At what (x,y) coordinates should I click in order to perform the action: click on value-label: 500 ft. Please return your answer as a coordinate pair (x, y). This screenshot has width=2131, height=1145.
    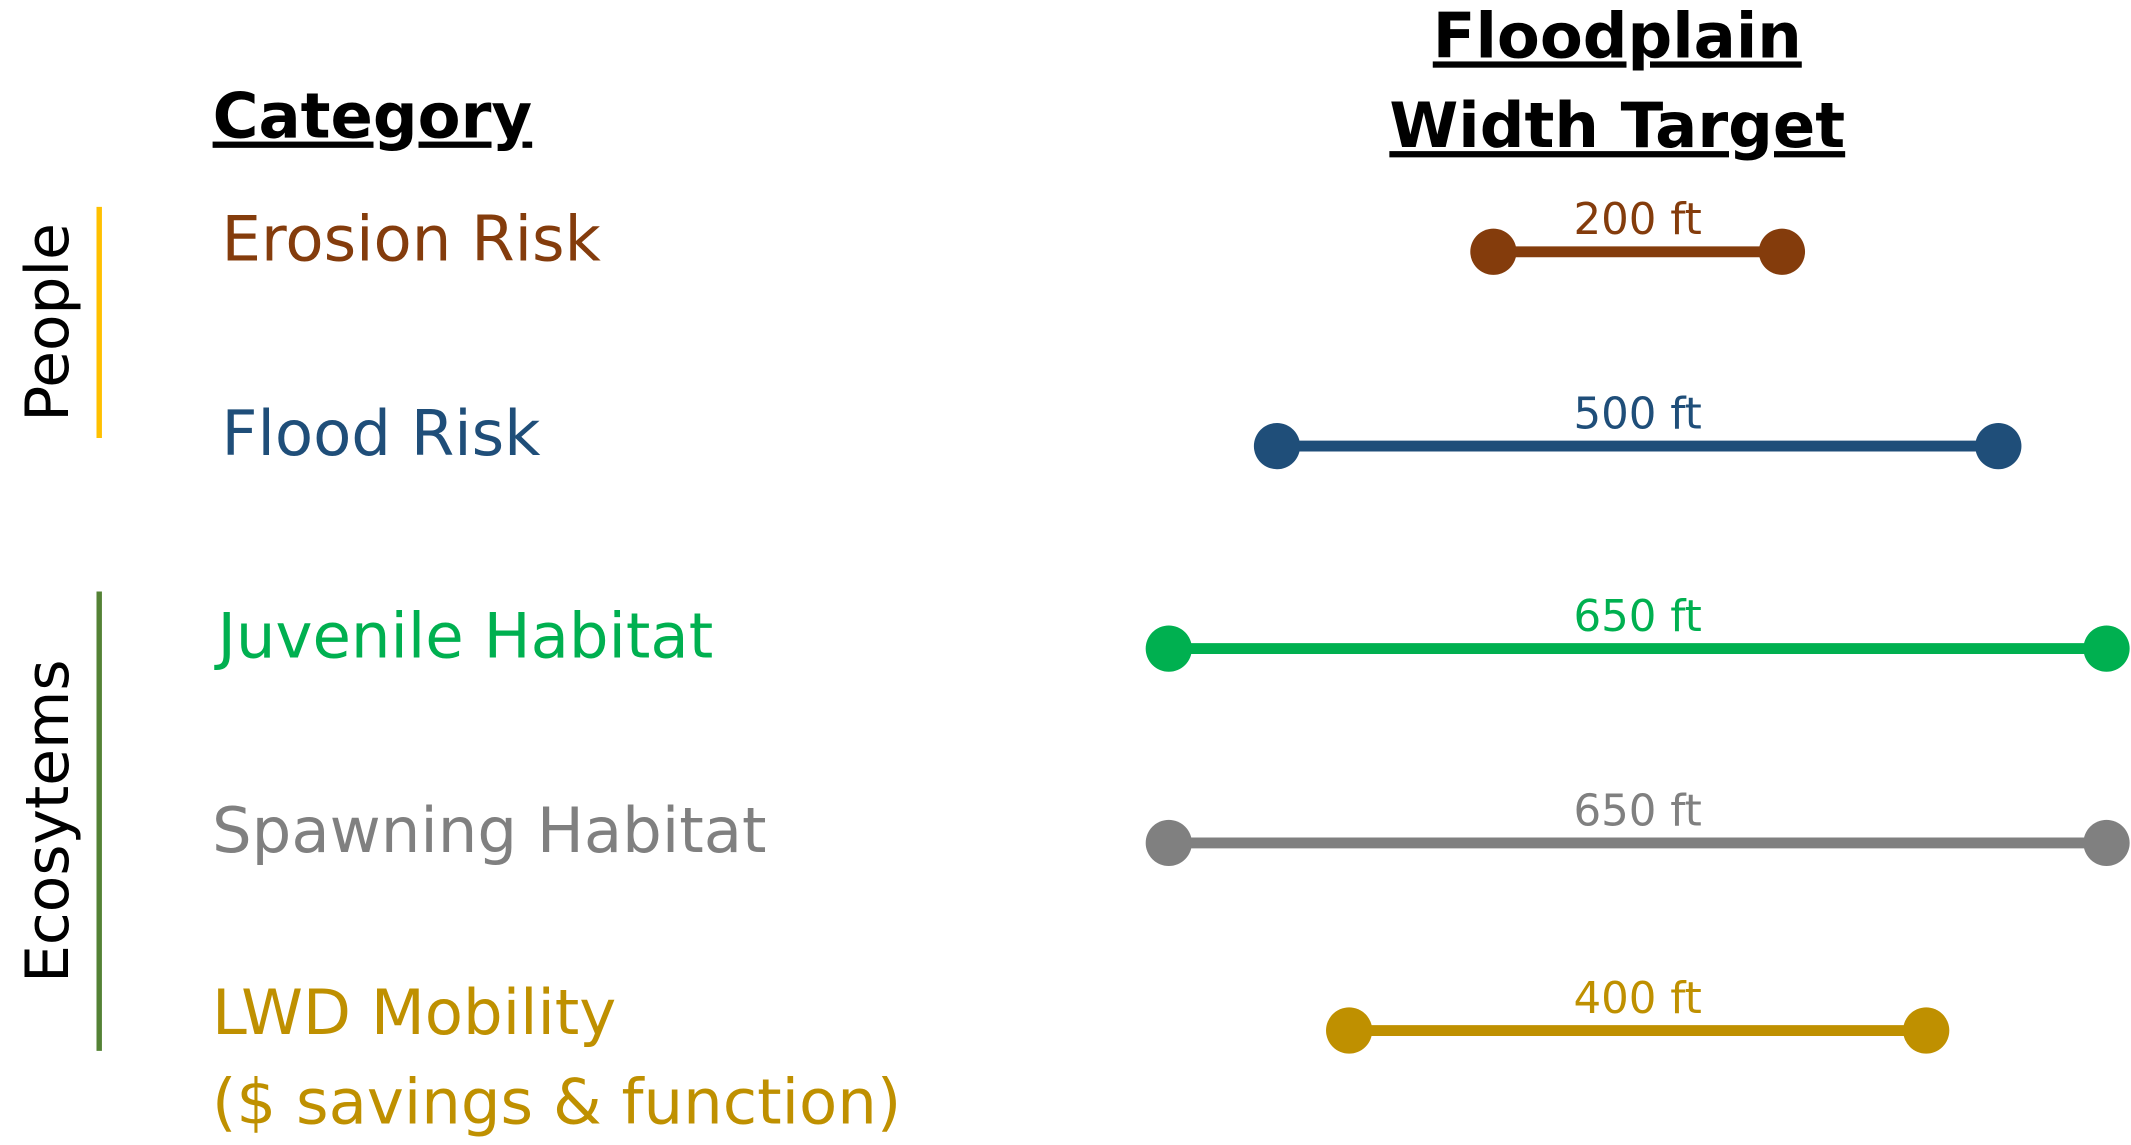
    Looking at the image, I should click on (1637, 414).